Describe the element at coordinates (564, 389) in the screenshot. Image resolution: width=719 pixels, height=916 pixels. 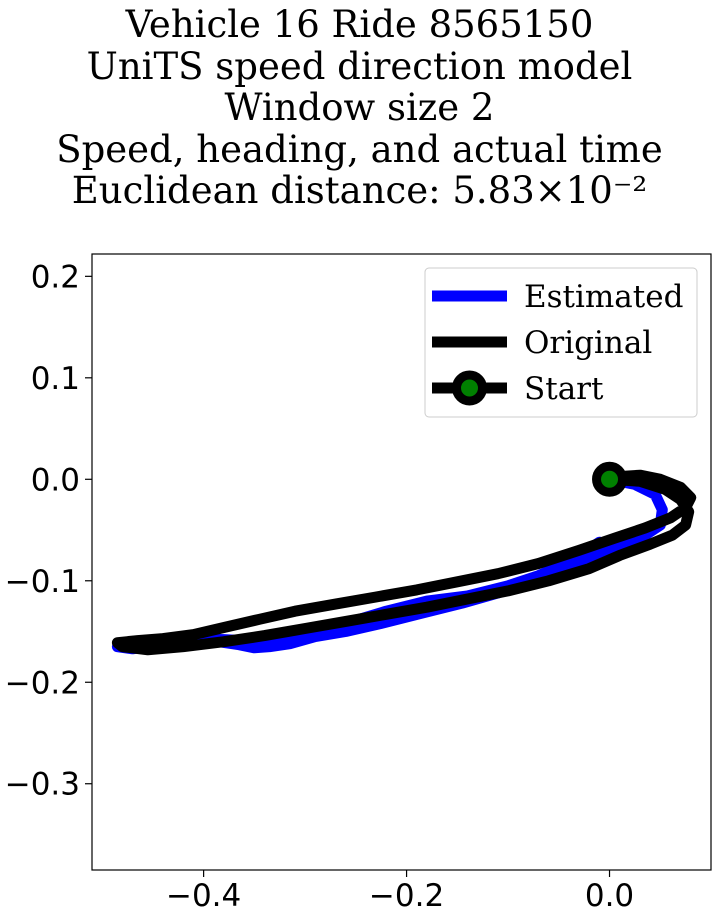
I see `legend-label-start: Start` at that location.